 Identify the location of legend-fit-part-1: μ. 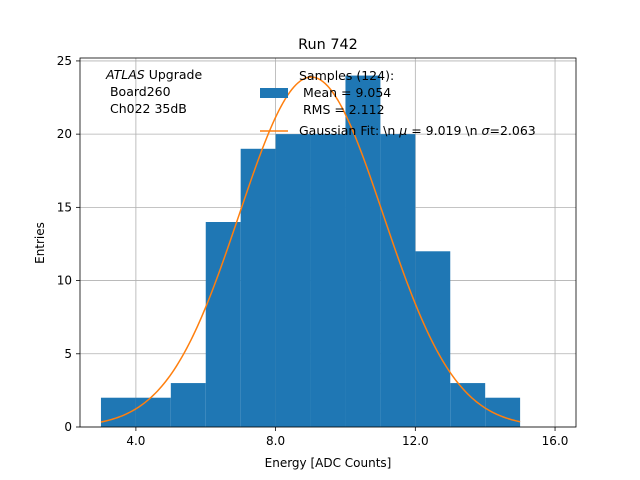
(402, 130).